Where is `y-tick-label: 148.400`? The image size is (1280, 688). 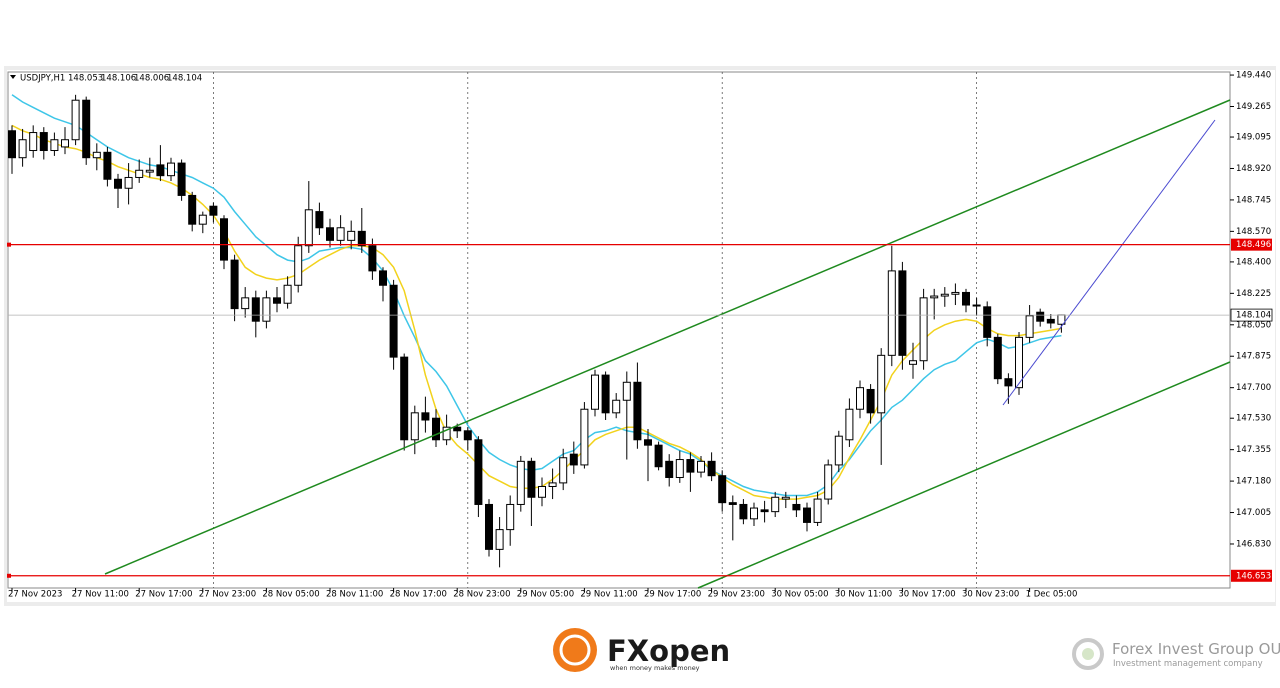
y-tick-label: 148.400 is located at coordinates (1253, 262).